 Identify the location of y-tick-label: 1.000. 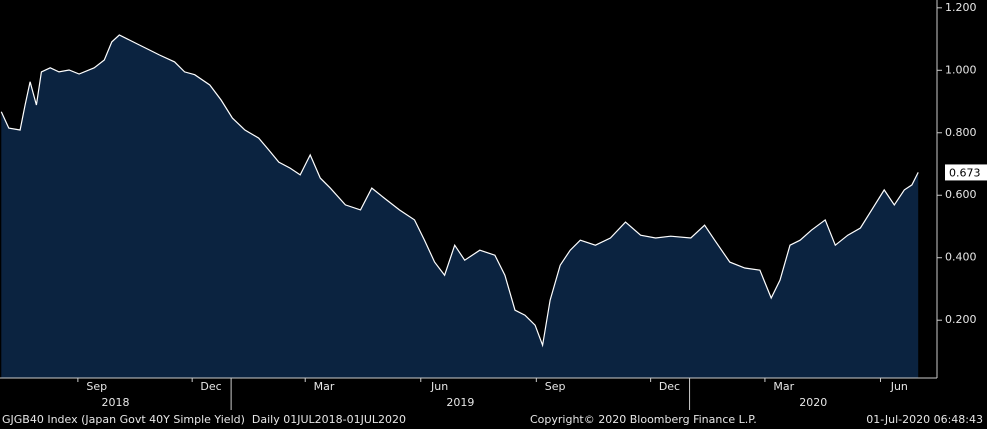
(961, 69).